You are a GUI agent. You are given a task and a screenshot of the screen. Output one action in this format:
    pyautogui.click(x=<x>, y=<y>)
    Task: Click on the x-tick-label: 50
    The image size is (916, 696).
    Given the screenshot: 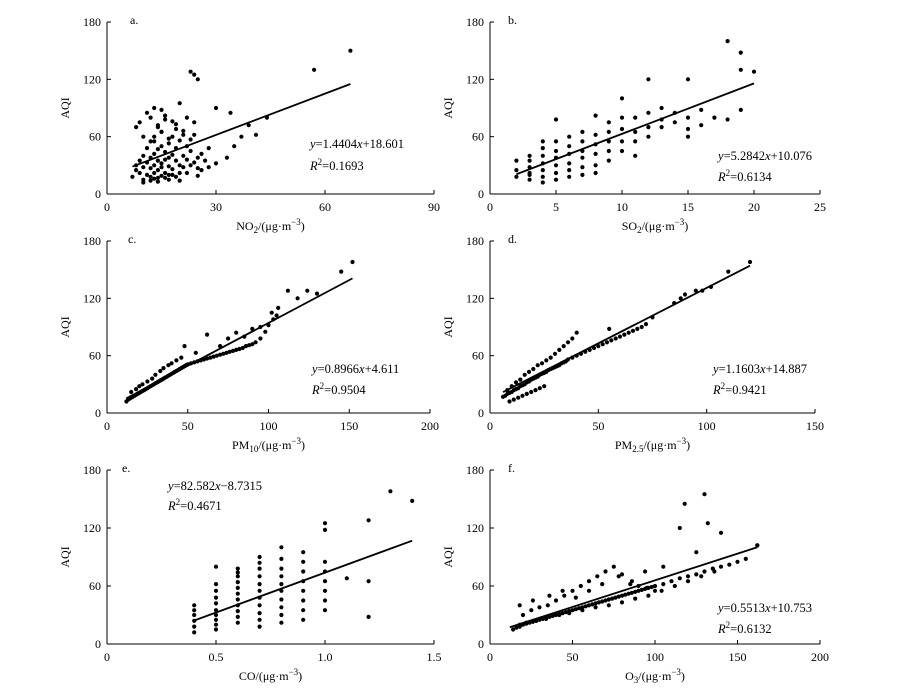 What is the action you would take?
    pyautogui.click(x=573, y=657)
    